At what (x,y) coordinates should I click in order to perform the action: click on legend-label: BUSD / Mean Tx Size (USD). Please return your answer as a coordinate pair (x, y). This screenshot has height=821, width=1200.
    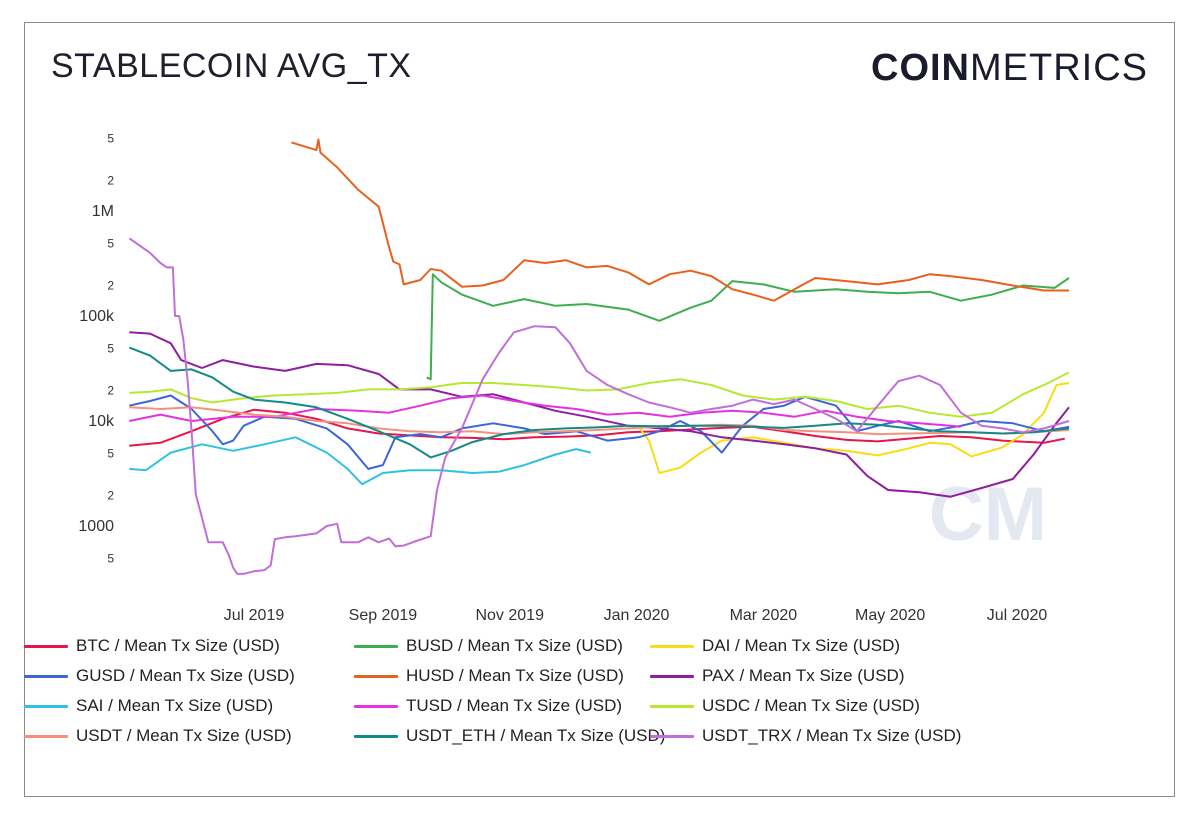
    Looking at the image, I should click on (514, 645).